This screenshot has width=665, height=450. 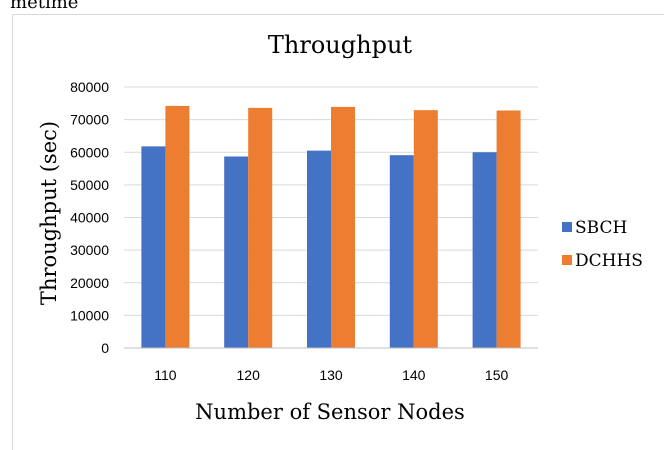 What do you see at coordinates (49, 213) in the screenshot?
I see `y-axis-label: Throughput (sec)` at bounding box center [49, 213].